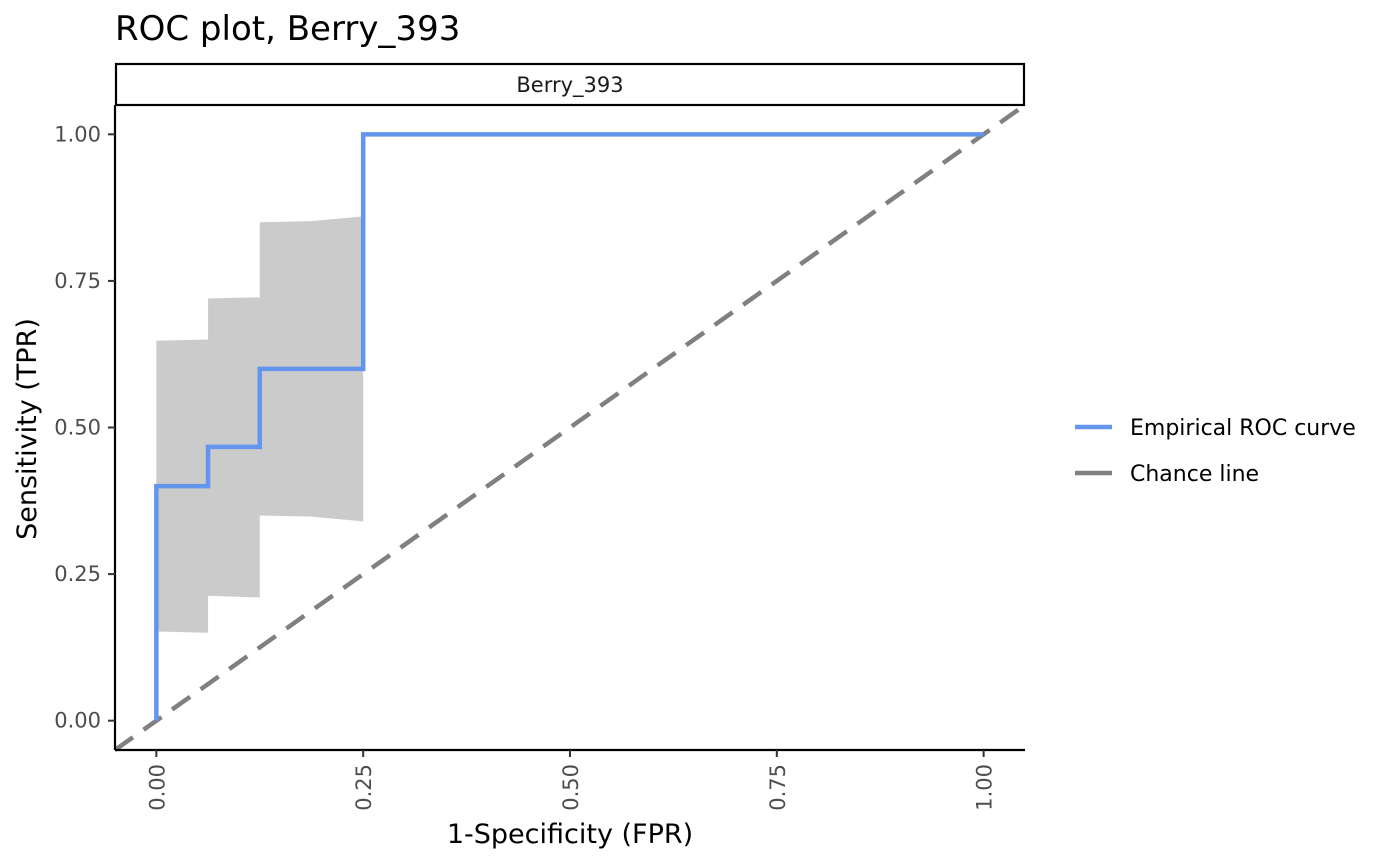 The height and width of the screenshot is (865, 1400). Describe the element at coordinates (778, 787) in the screenshot. I see `x-tick-label: 0.75` at that location.